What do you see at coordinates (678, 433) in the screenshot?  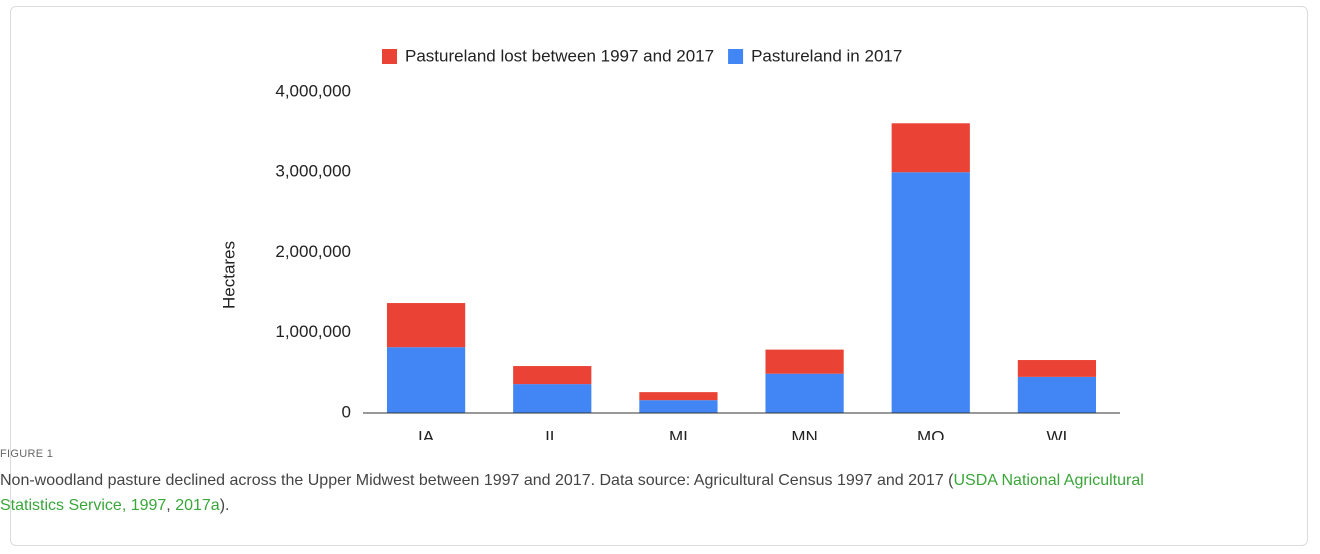 I see `x-tick-label: MI` at bounding box center [678, 433].